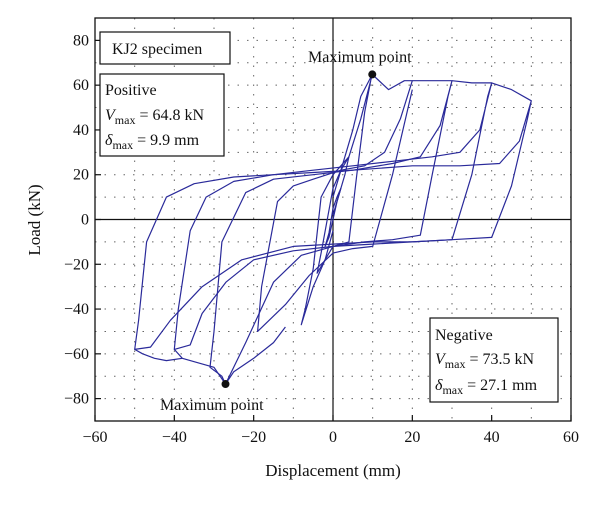 The width and height of the screenshot is (600, 506). Describe the element at coordinates (455, 364) in the screenshot. I see `negative-vmax-sub: max` at that location.